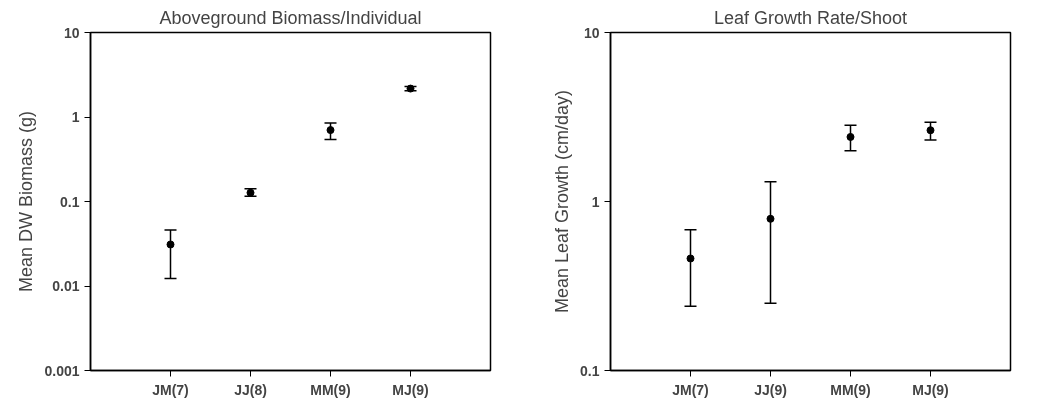 This screenshot has height=403, width=1037. I want to click on x-tick-label: JJ(9), so click(770, 389).